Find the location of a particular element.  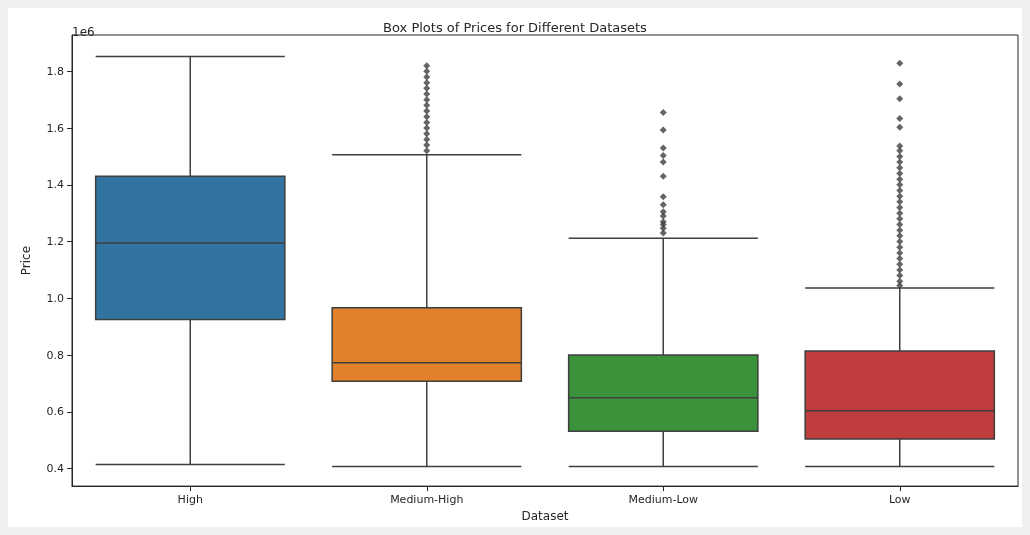

y-tick-label: 1.4 is located at coordinates (55, 185).